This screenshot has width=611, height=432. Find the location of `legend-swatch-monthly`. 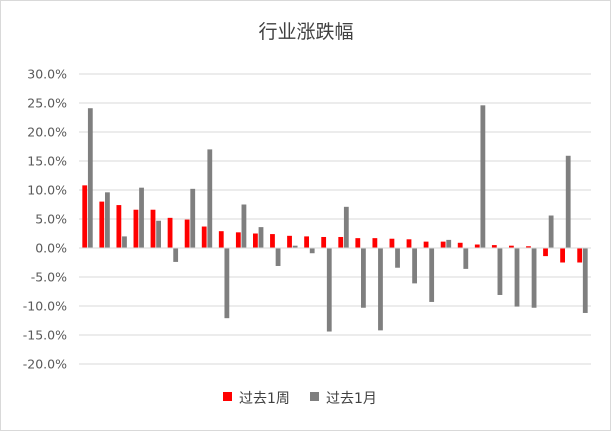

legend-swatch-monthly is located at coordinates (314, 396).